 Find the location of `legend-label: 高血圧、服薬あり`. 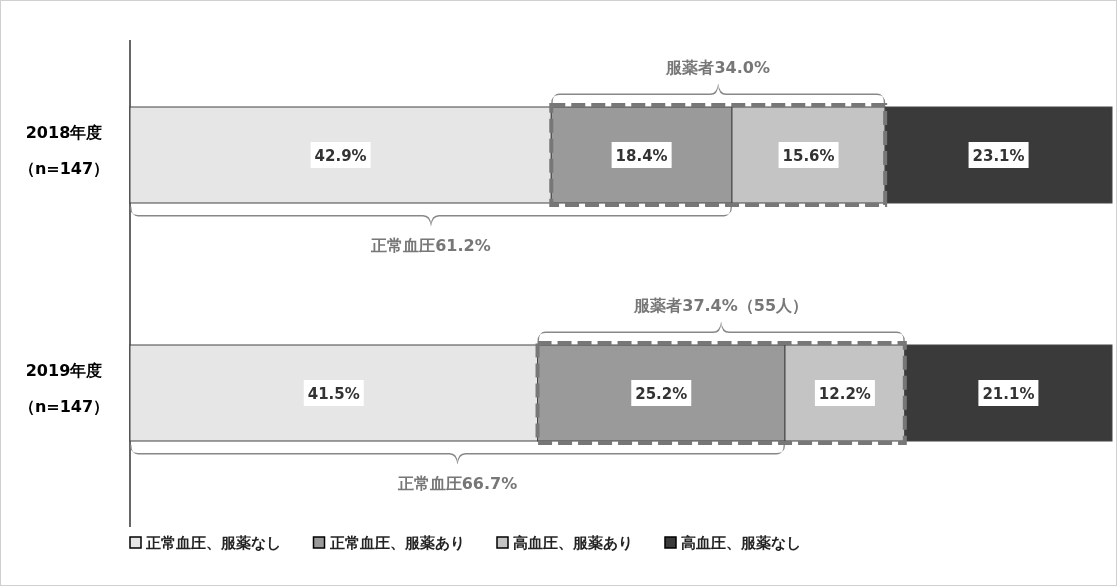

legend-label: 高血圧、服薬あり is located at coordinates (573, 543).